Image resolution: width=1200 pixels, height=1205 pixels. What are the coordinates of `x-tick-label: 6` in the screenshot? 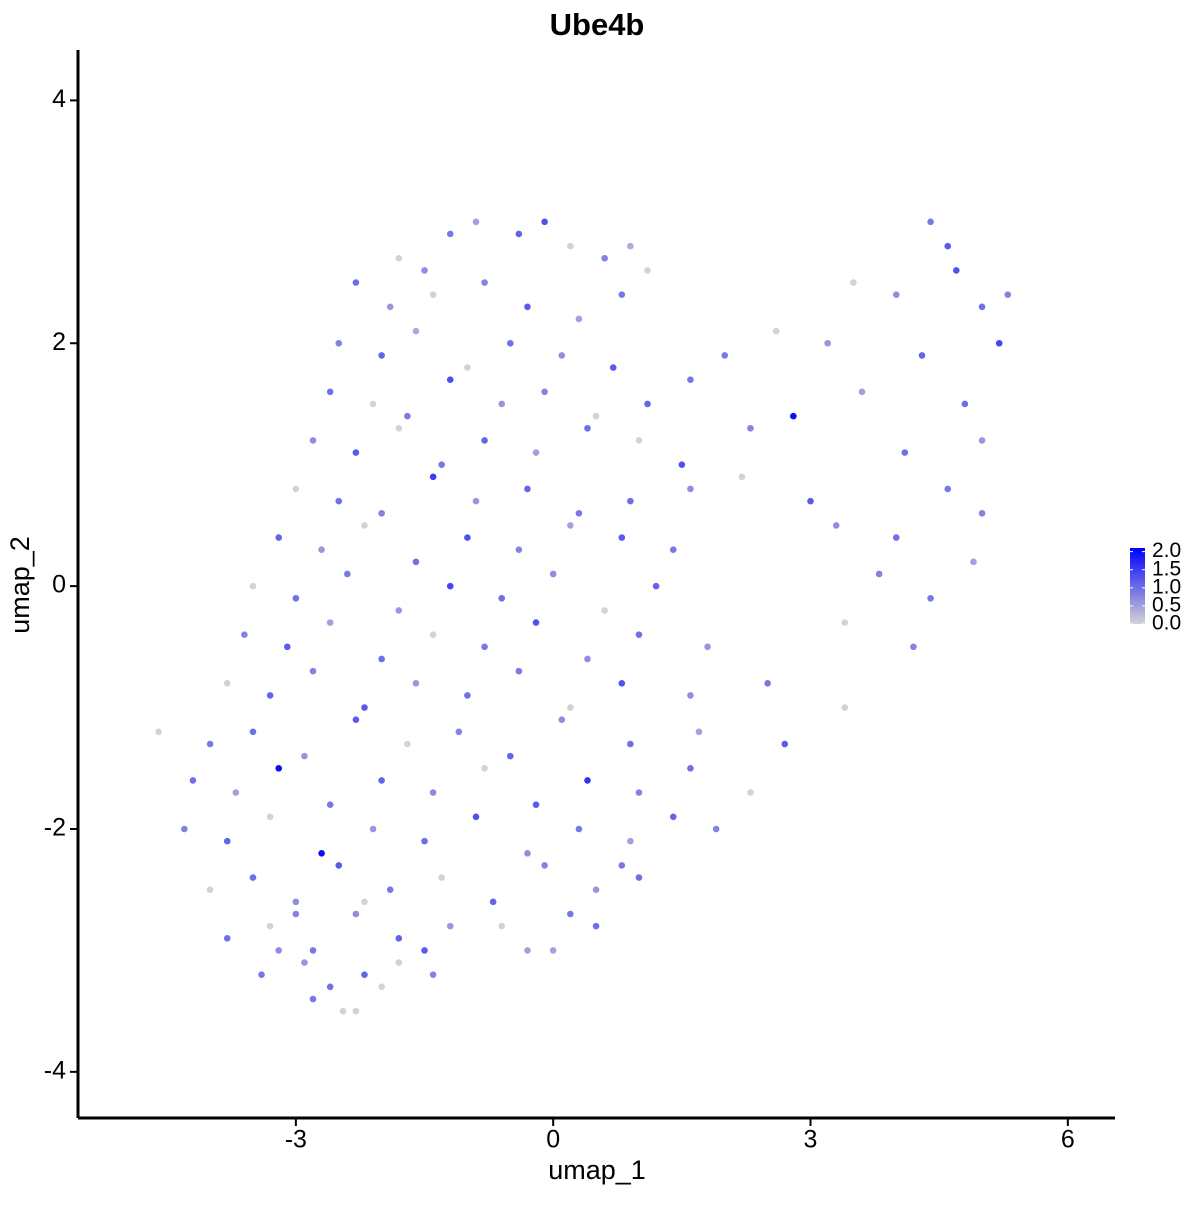 It's located at (1068, 1140).